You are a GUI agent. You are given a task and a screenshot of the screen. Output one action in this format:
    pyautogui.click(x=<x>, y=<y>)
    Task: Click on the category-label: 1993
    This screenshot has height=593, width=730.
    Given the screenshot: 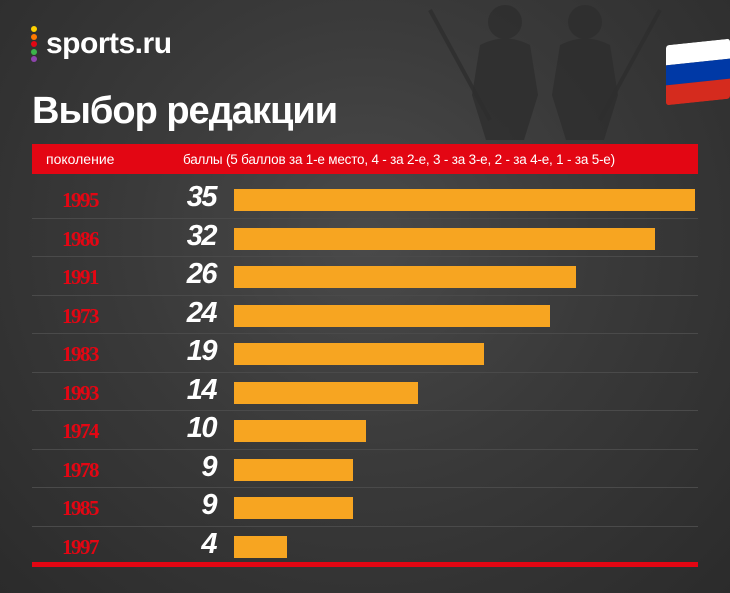 What is the action you would take?
    pyautogui.click(x=81, y=392)
    